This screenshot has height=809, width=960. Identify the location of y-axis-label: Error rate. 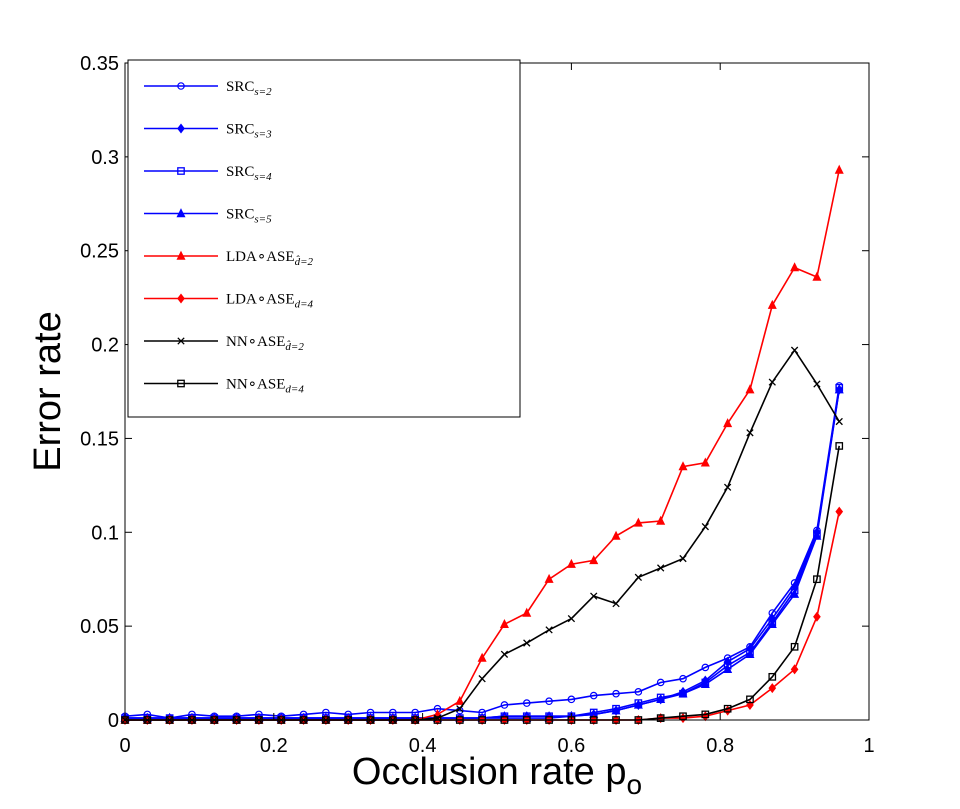
(48, 391).